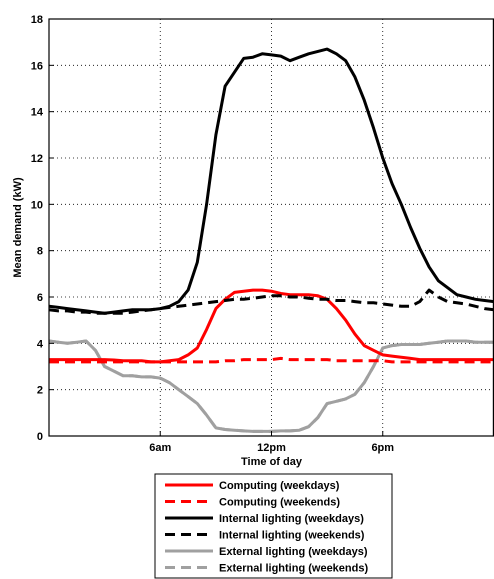 This screenshot has width=494, height=579. What do you see at coordinates (37, 66) in the screenshot?
I see `y-tick-label: 16` at bounding box center [37, 66].